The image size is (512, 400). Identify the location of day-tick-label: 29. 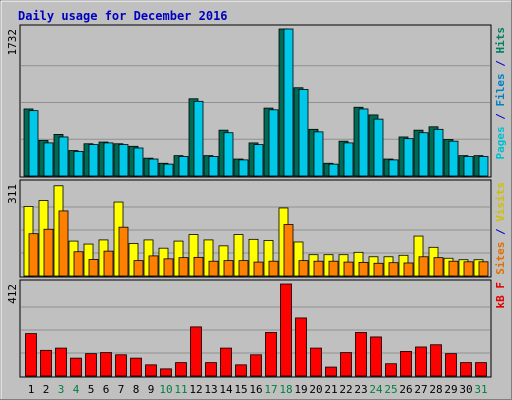
(450, 389).